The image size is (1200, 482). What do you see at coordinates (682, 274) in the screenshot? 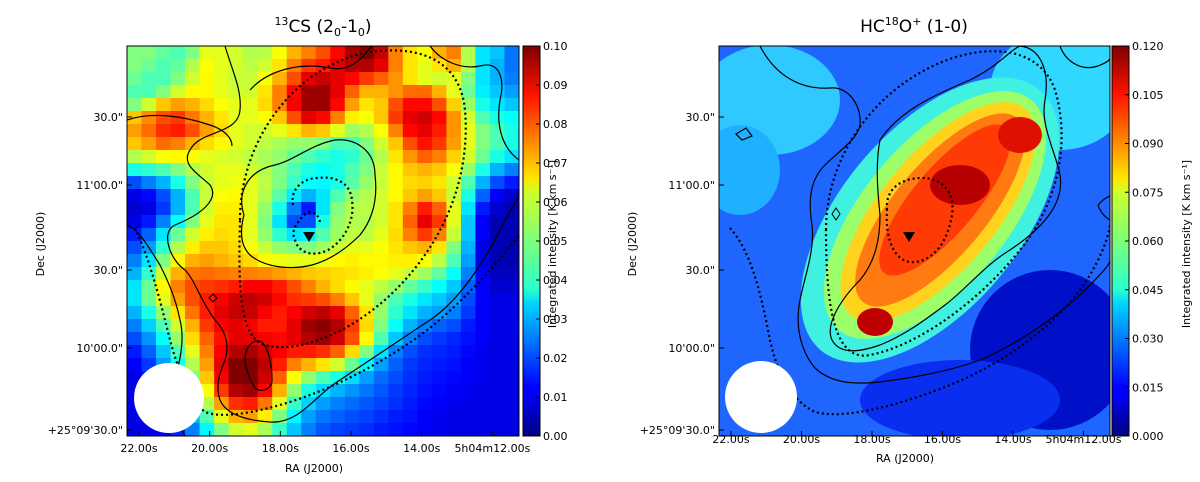
I see `y-ticks: 30.0" 11'00.0" 30.0" 10'00.0" +25°09'30.0"` at bounding box center [682, 274].